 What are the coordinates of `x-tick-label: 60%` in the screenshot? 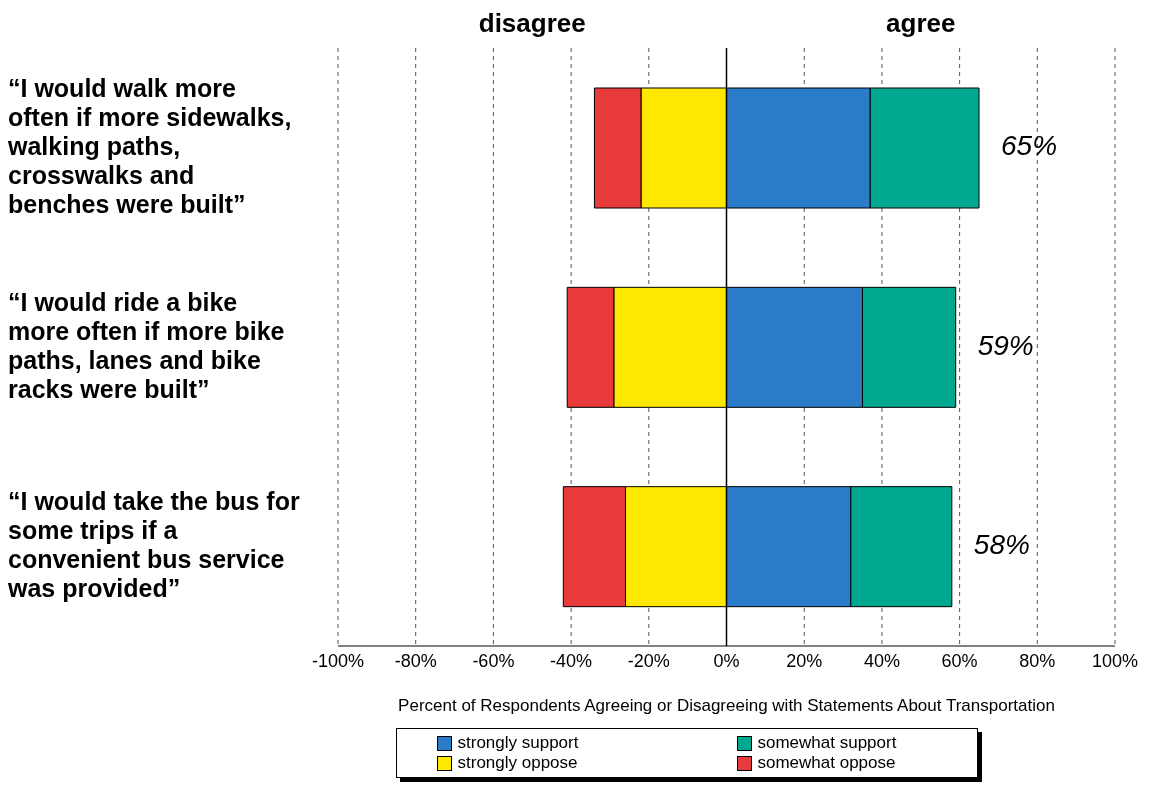 It's located at (959, 660).